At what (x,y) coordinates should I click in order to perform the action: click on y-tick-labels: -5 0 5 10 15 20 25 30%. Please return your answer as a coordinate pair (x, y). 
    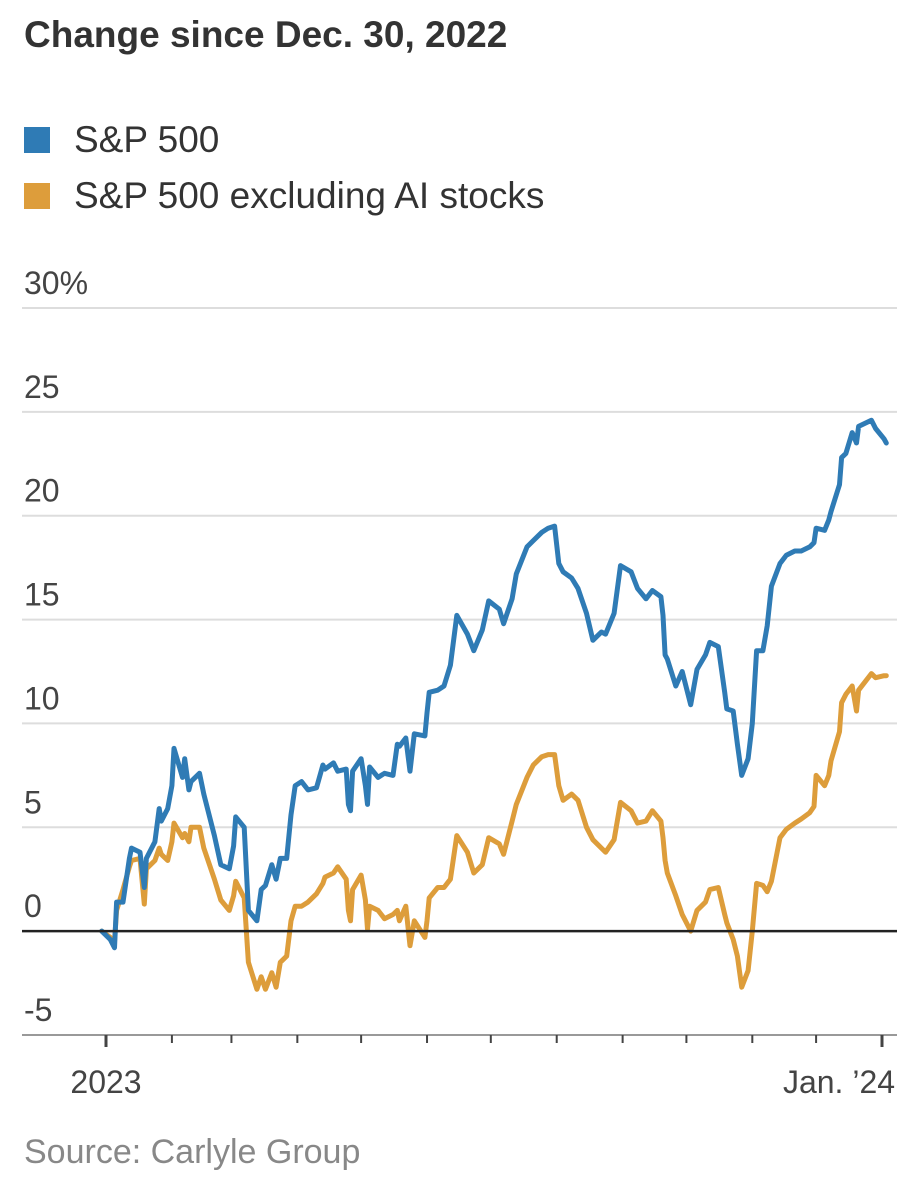
    Looking at the image, I should click on (56, 646).